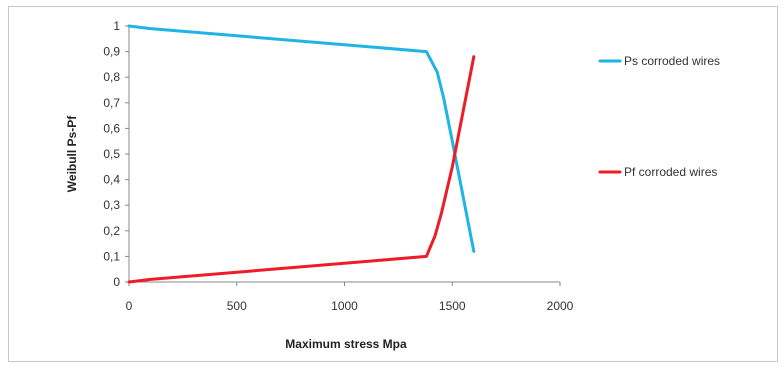 This screenshot has width=784, height=367. Describe the element at coordinates (111, 180) in the screenshot. I see `y-tick-label: 0,4` at that location.